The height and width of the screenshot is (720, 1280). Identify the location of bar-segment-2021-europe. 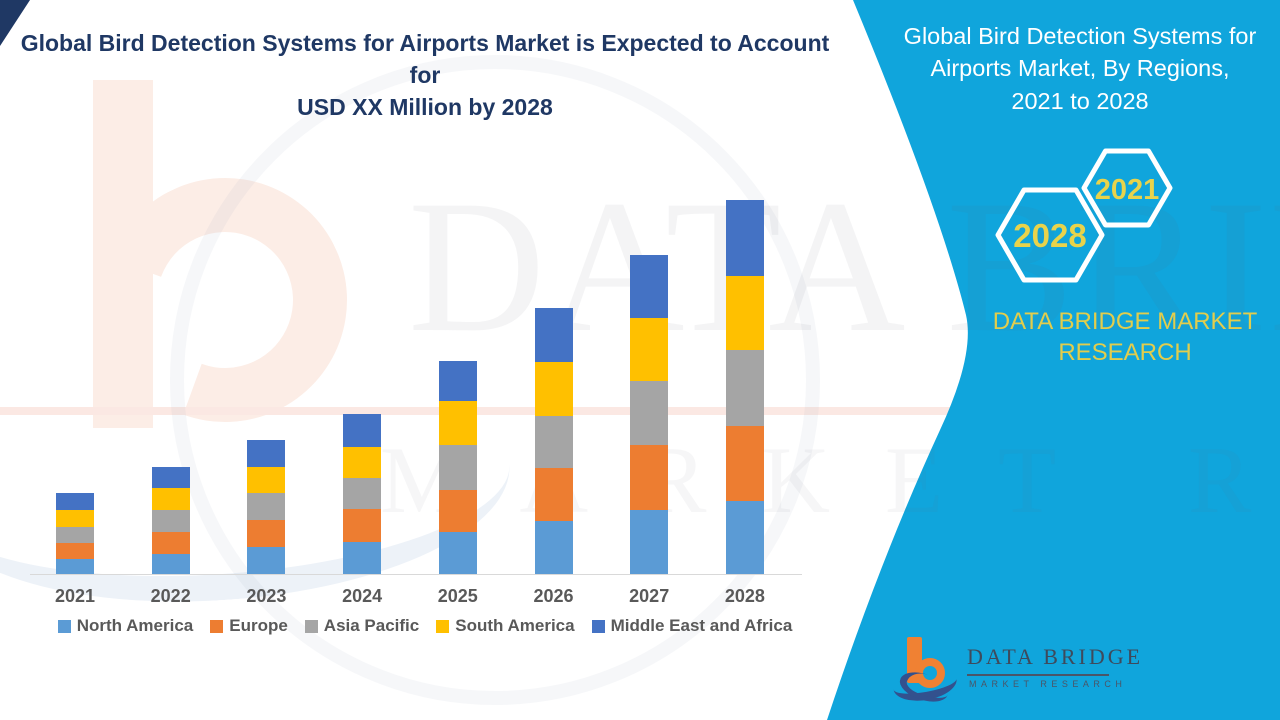
(75, 551).